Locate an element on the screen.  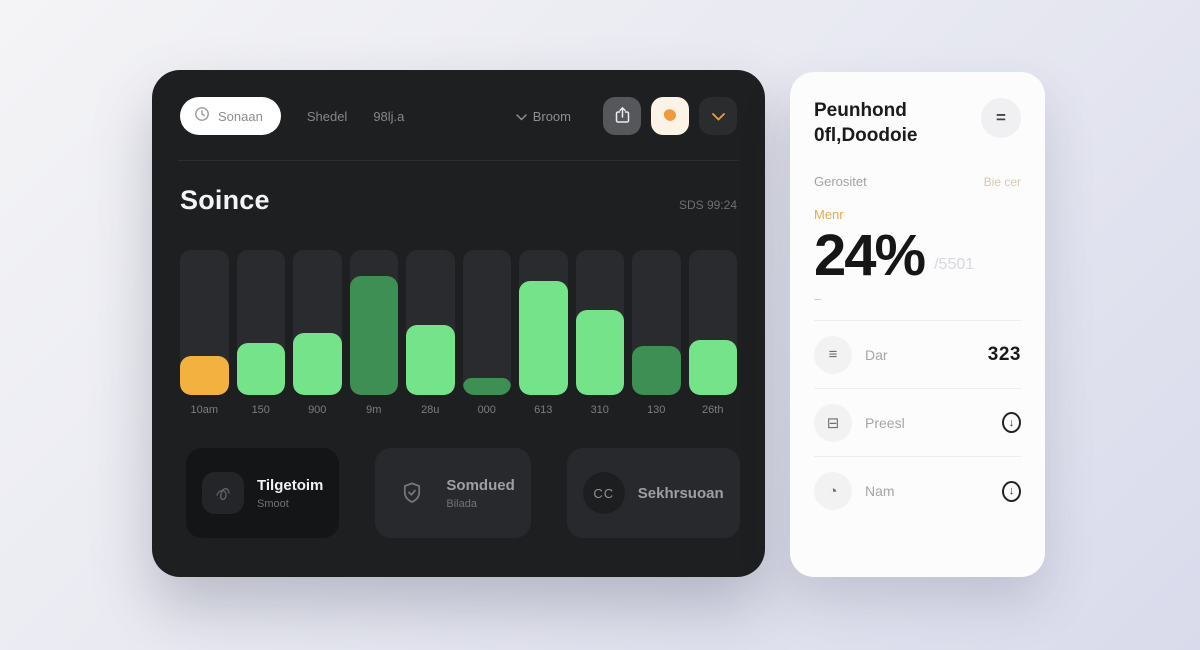
tile-title: Sekhrsuoan is located at coordinates (680, 493).